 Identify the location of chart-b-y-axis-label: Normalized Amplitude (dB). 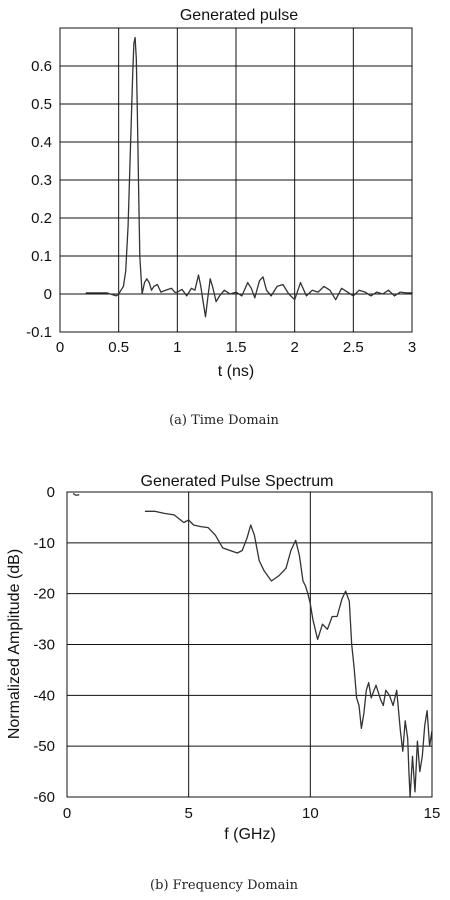
(14, 644).